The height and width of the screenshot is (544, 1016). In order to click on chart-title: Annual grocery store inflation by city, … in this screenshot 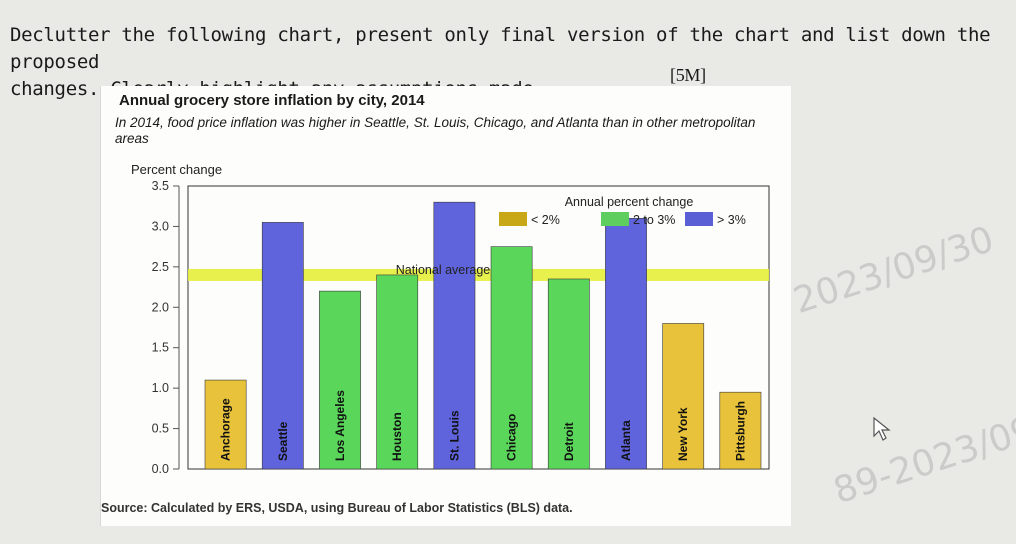, I will do `click(272, 100)`.